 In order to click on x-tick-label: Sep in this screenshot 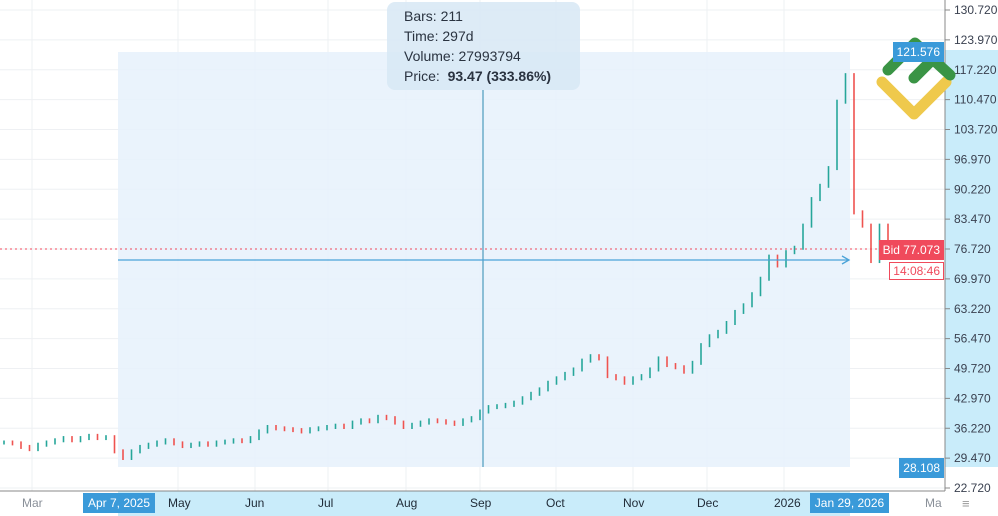, I will do `click(481, 503)`.